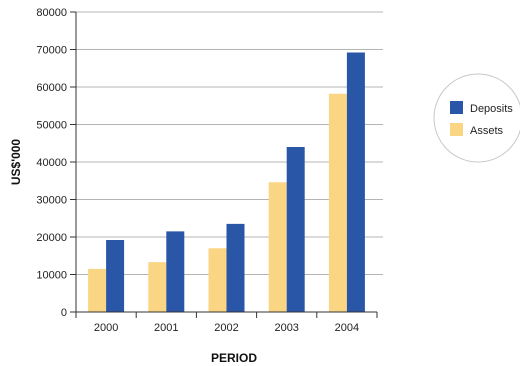  Describe the element at coordinates (51, 51) in the screenshot. I see `y-tick-label: 70000` at that location.